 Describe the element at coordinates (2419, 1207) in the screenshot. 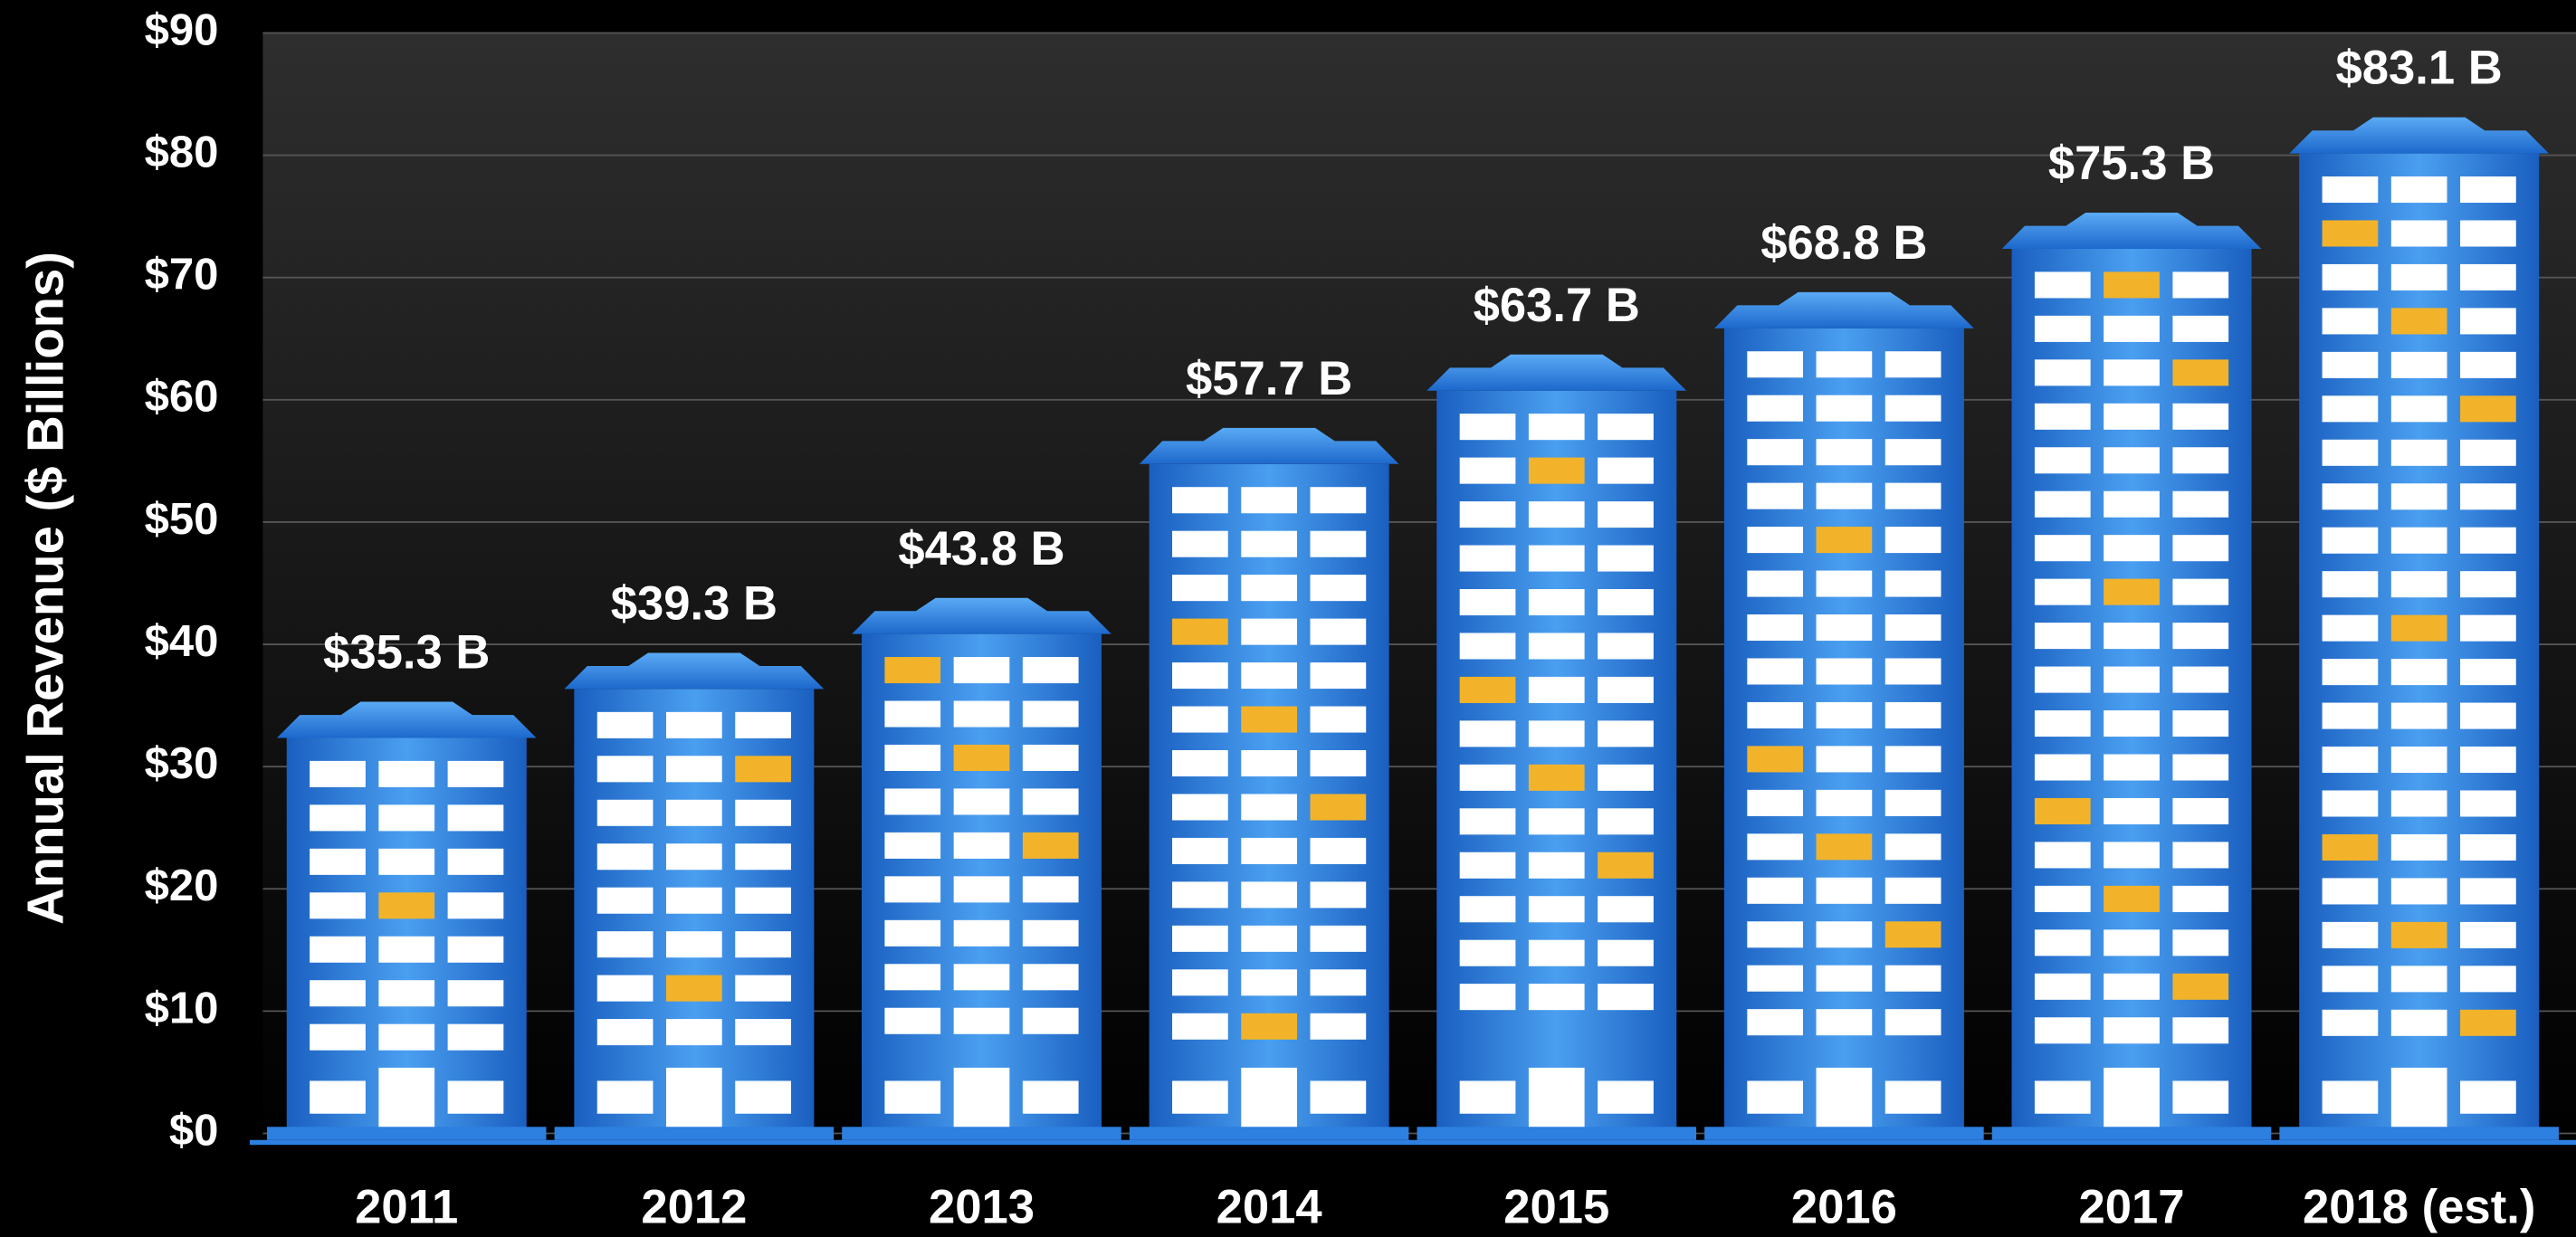

I see `x-tick-label: 2018 (est.)` at that location.